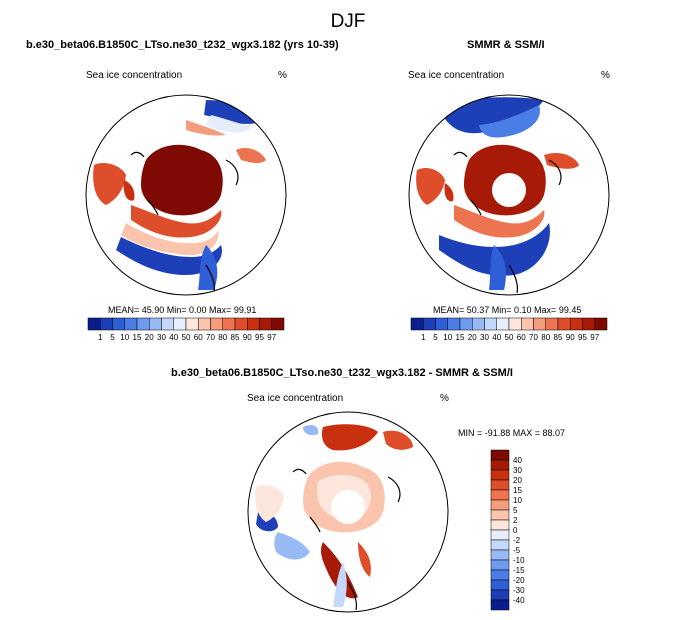 This screenshot has height=620, width=696. What do you see at coordinates (496, 337) in the screenshot?
I see `panel-2-colorbar-tick-label: 40` at bounding box center [496, 337].